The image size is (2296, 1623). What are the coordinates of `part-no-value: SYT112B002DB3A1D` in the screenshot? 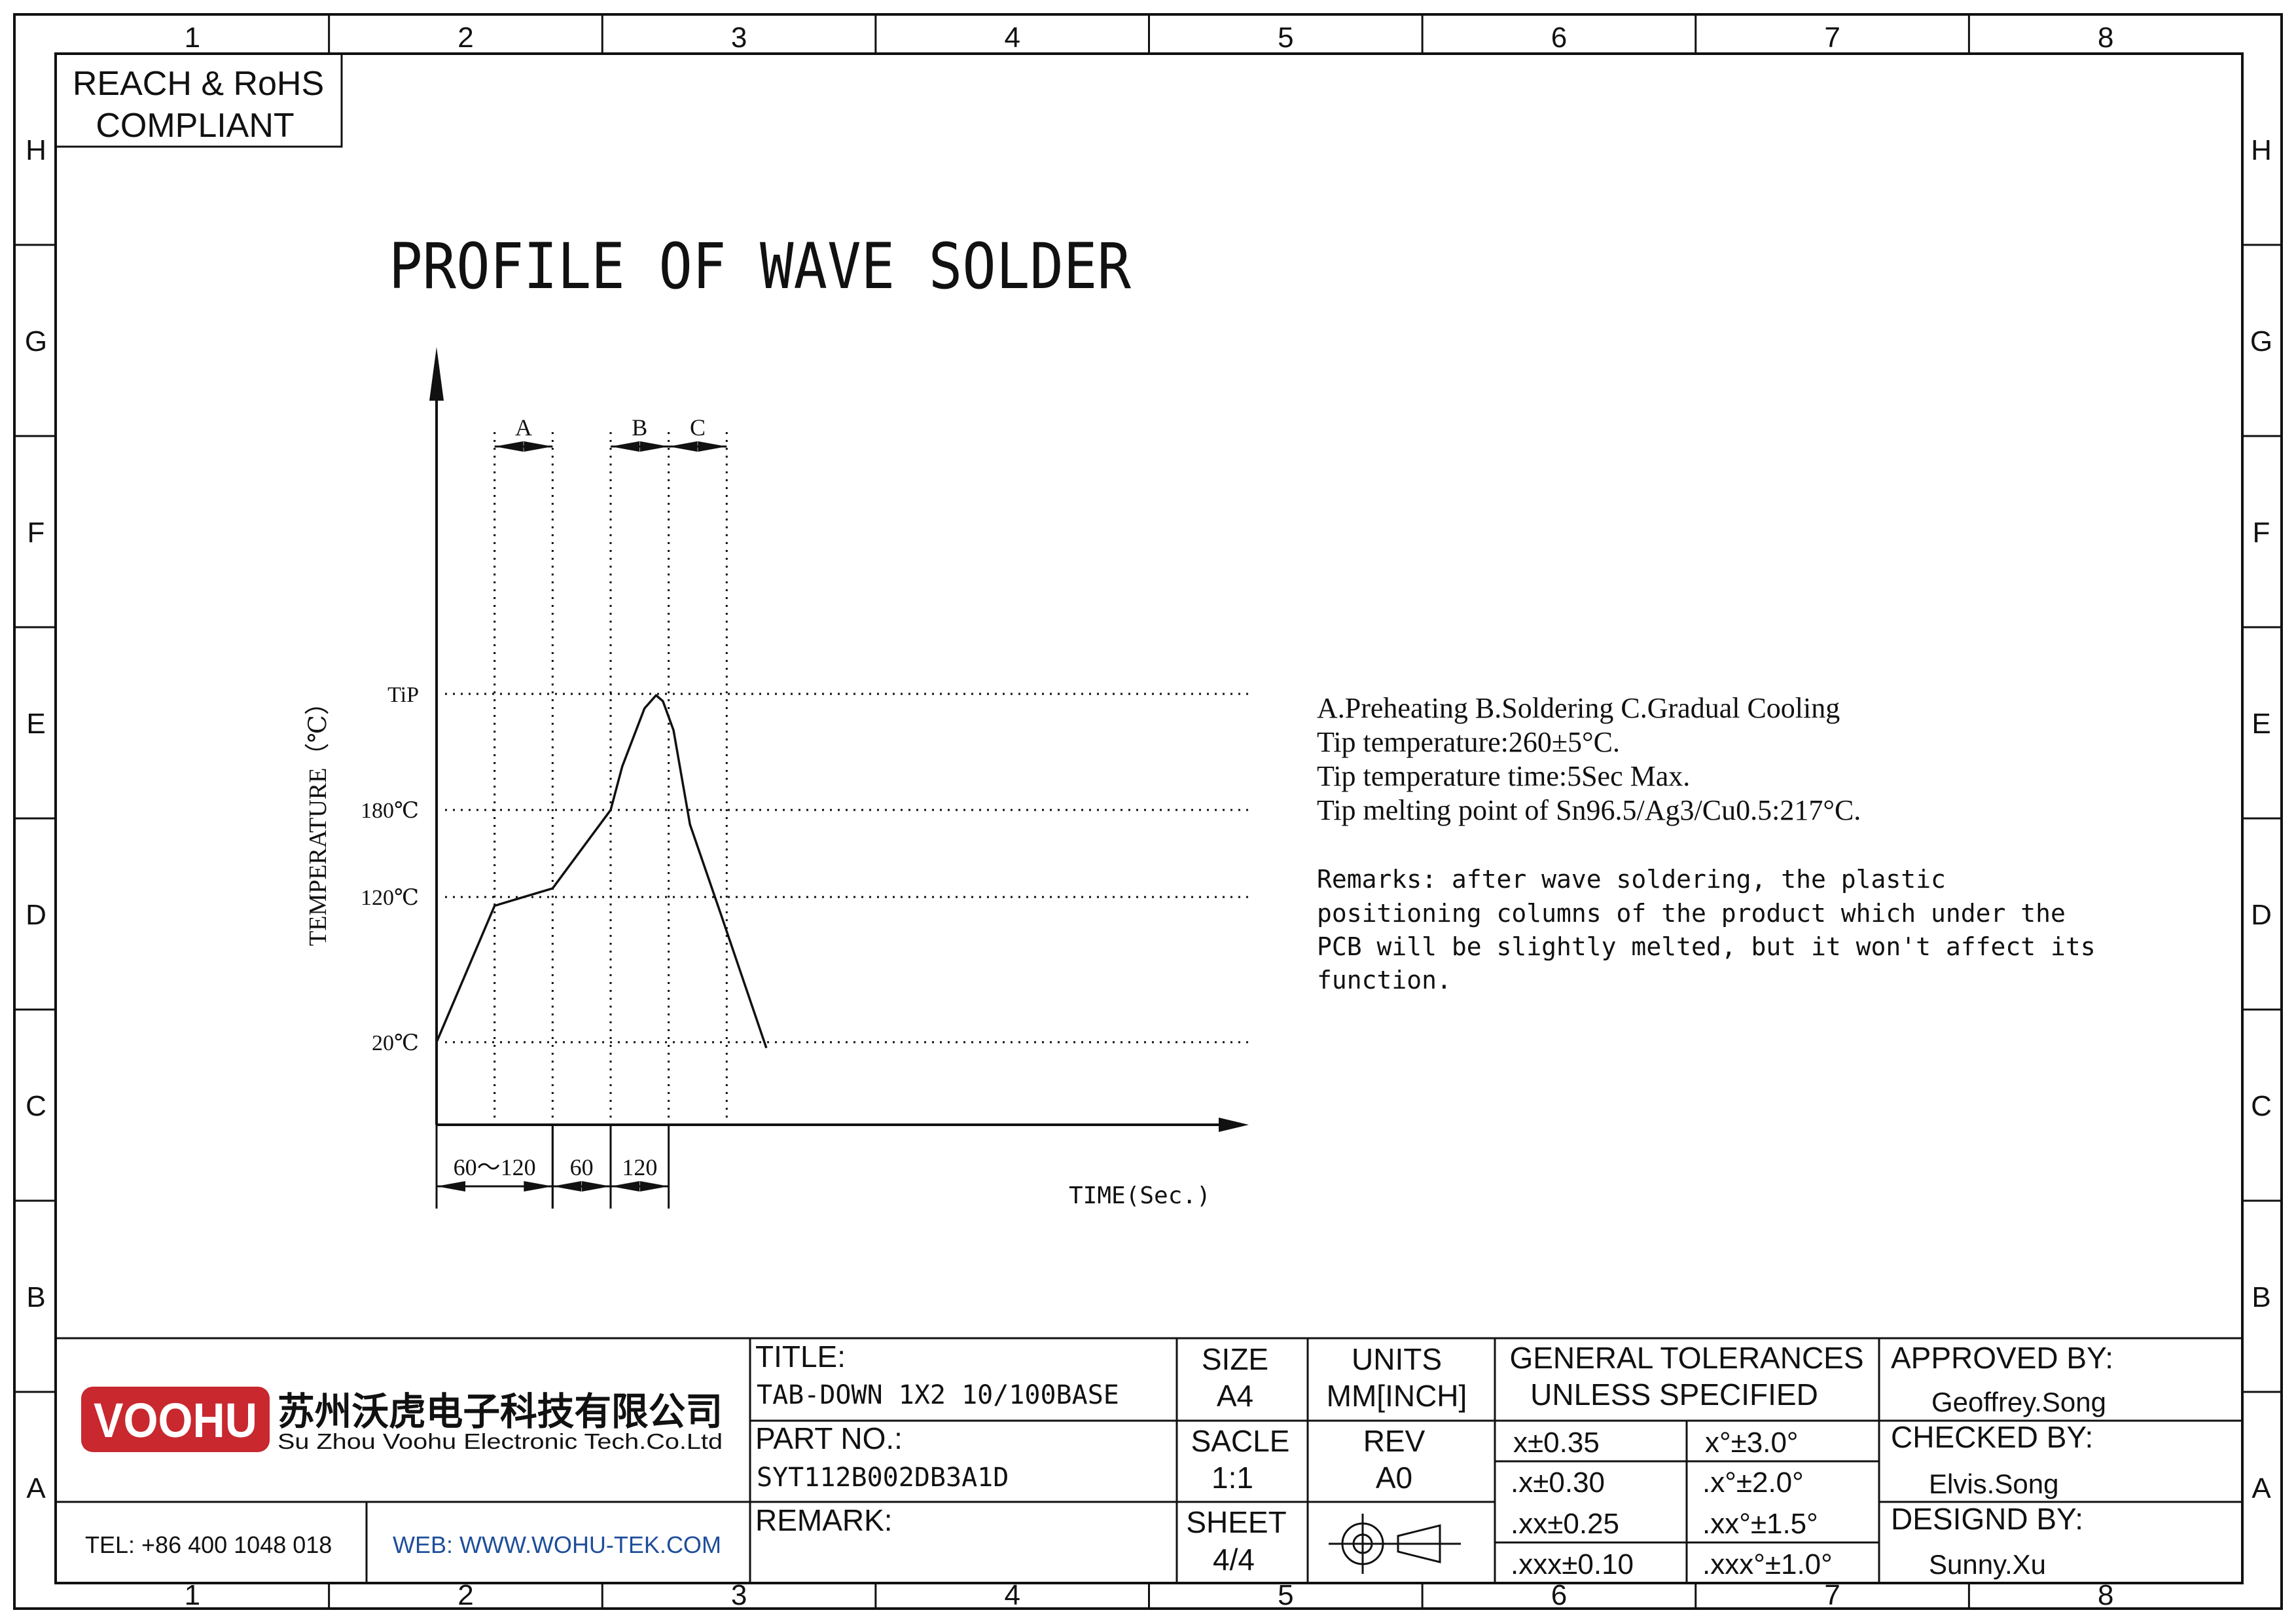 It's located at (883, 1478).